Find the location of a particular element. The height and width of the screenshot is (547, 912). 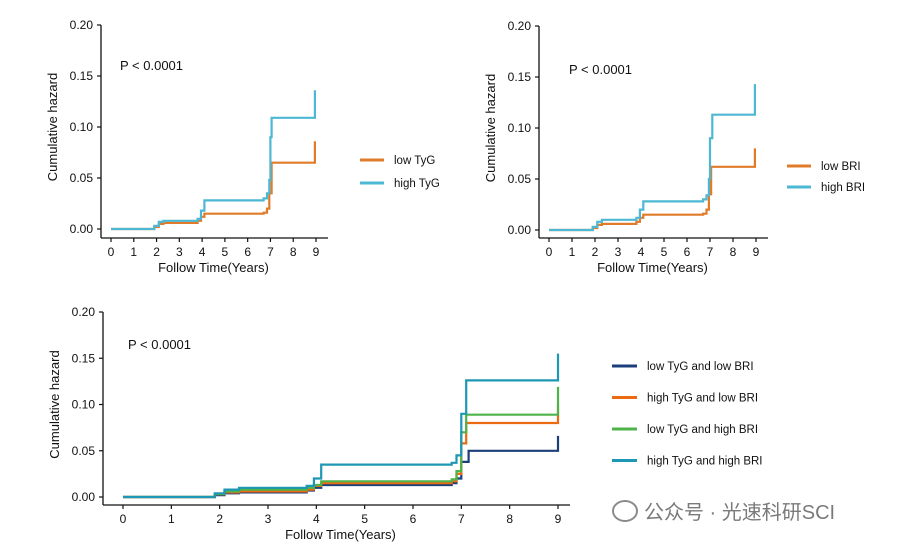

legend-label: low BRI is located at coordinates (841, 167).